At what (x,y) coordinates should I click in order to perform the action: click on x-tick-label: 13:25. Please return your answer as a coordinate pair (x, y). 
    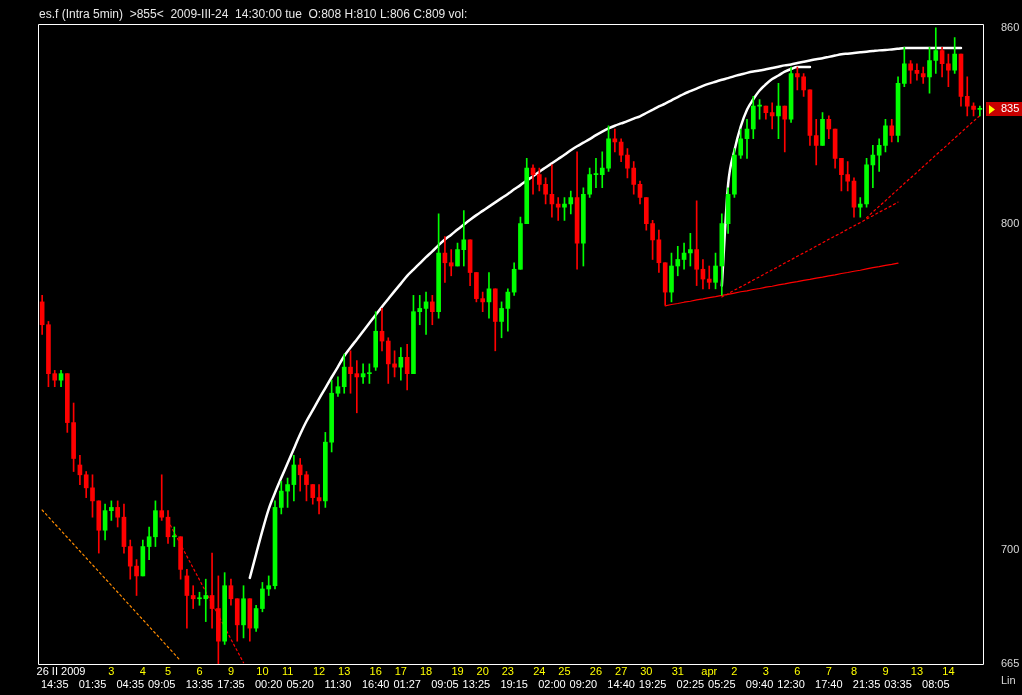
    Looking at the image, I should click on (476, 683).